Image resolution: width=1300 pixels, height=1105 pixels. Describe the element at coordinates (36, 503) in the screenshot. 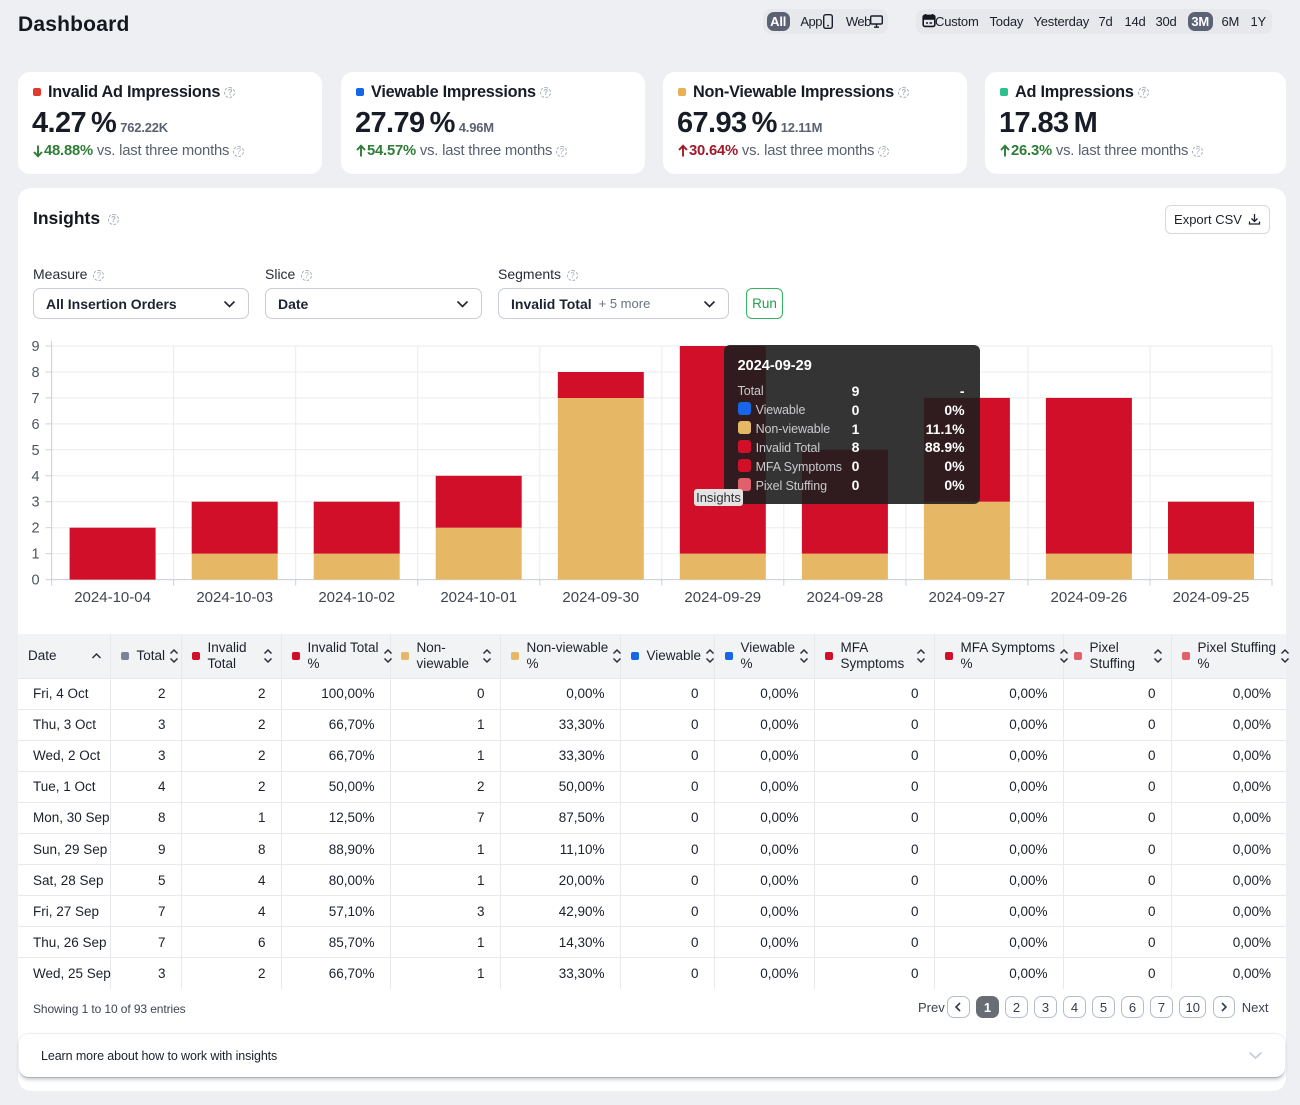

I see `svg-text: 3` at that location.